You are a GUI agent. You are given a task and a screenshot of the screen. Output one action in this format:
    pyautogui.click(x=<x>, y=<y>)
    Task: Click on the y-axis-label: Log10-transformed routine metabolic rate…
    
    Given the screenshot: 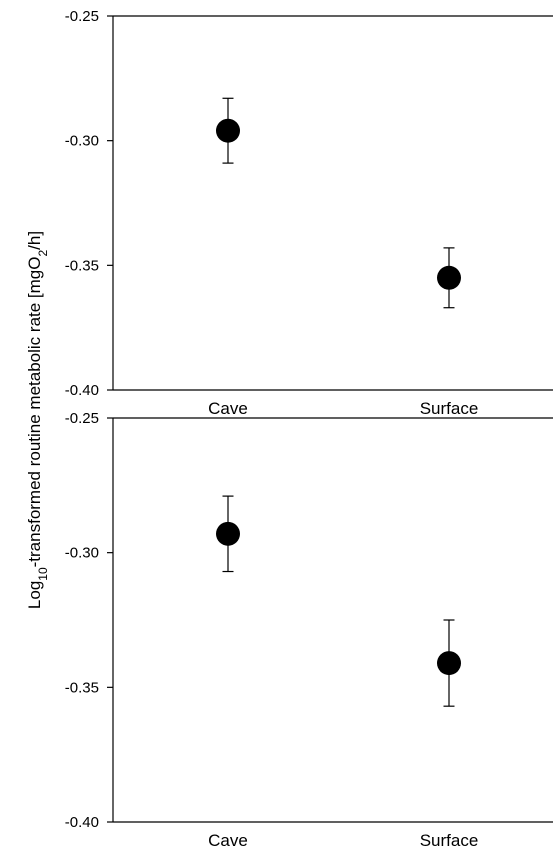 What is the action you would take?
    pyautogui.click(x=37, y=420)
    